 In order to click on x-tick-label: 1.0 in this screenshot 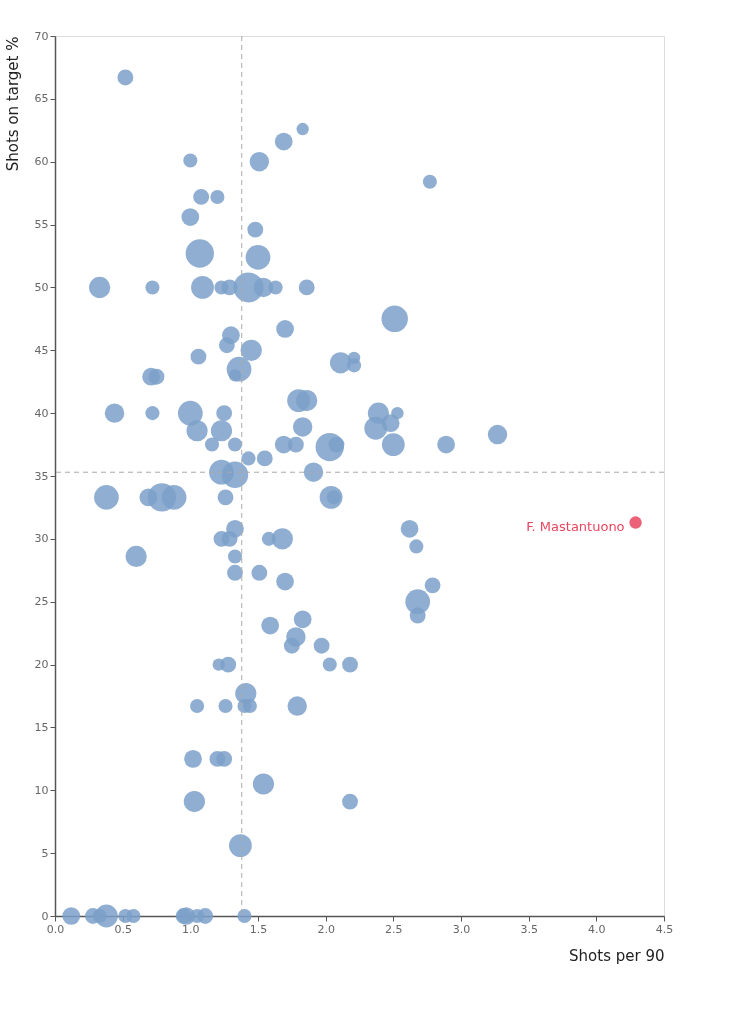, I will do `click(191, 929)`.